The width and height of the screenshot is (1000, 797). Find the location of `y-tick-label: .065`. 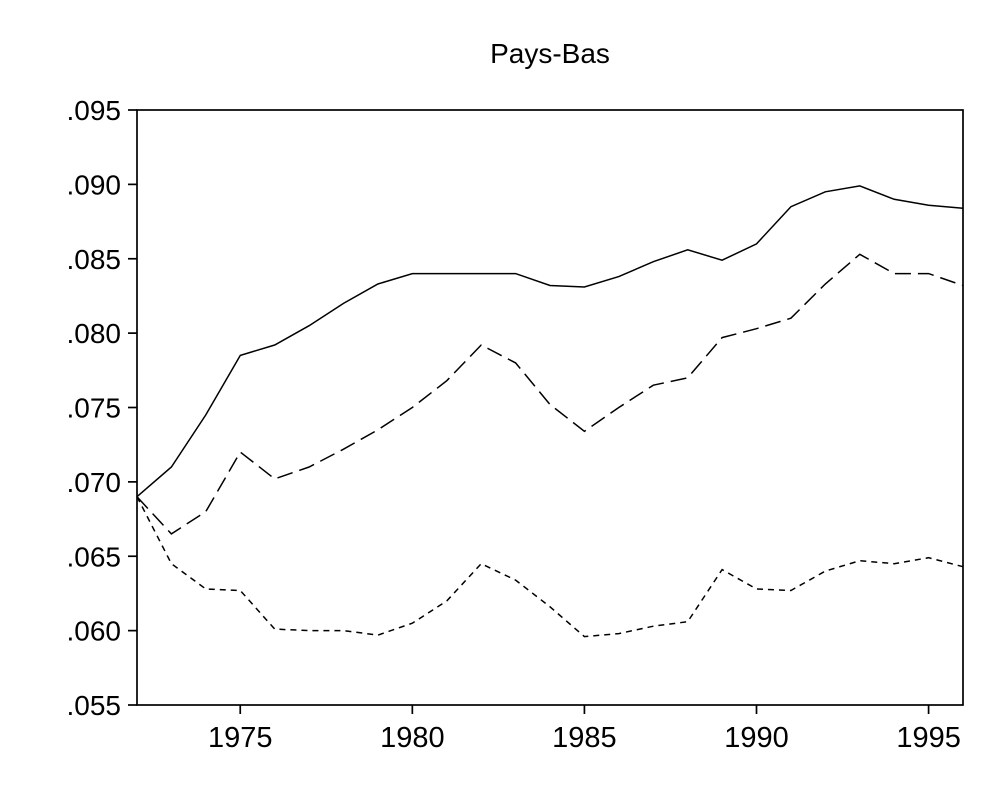

y-tick-label: .065 is located at coordinates (94, 556).